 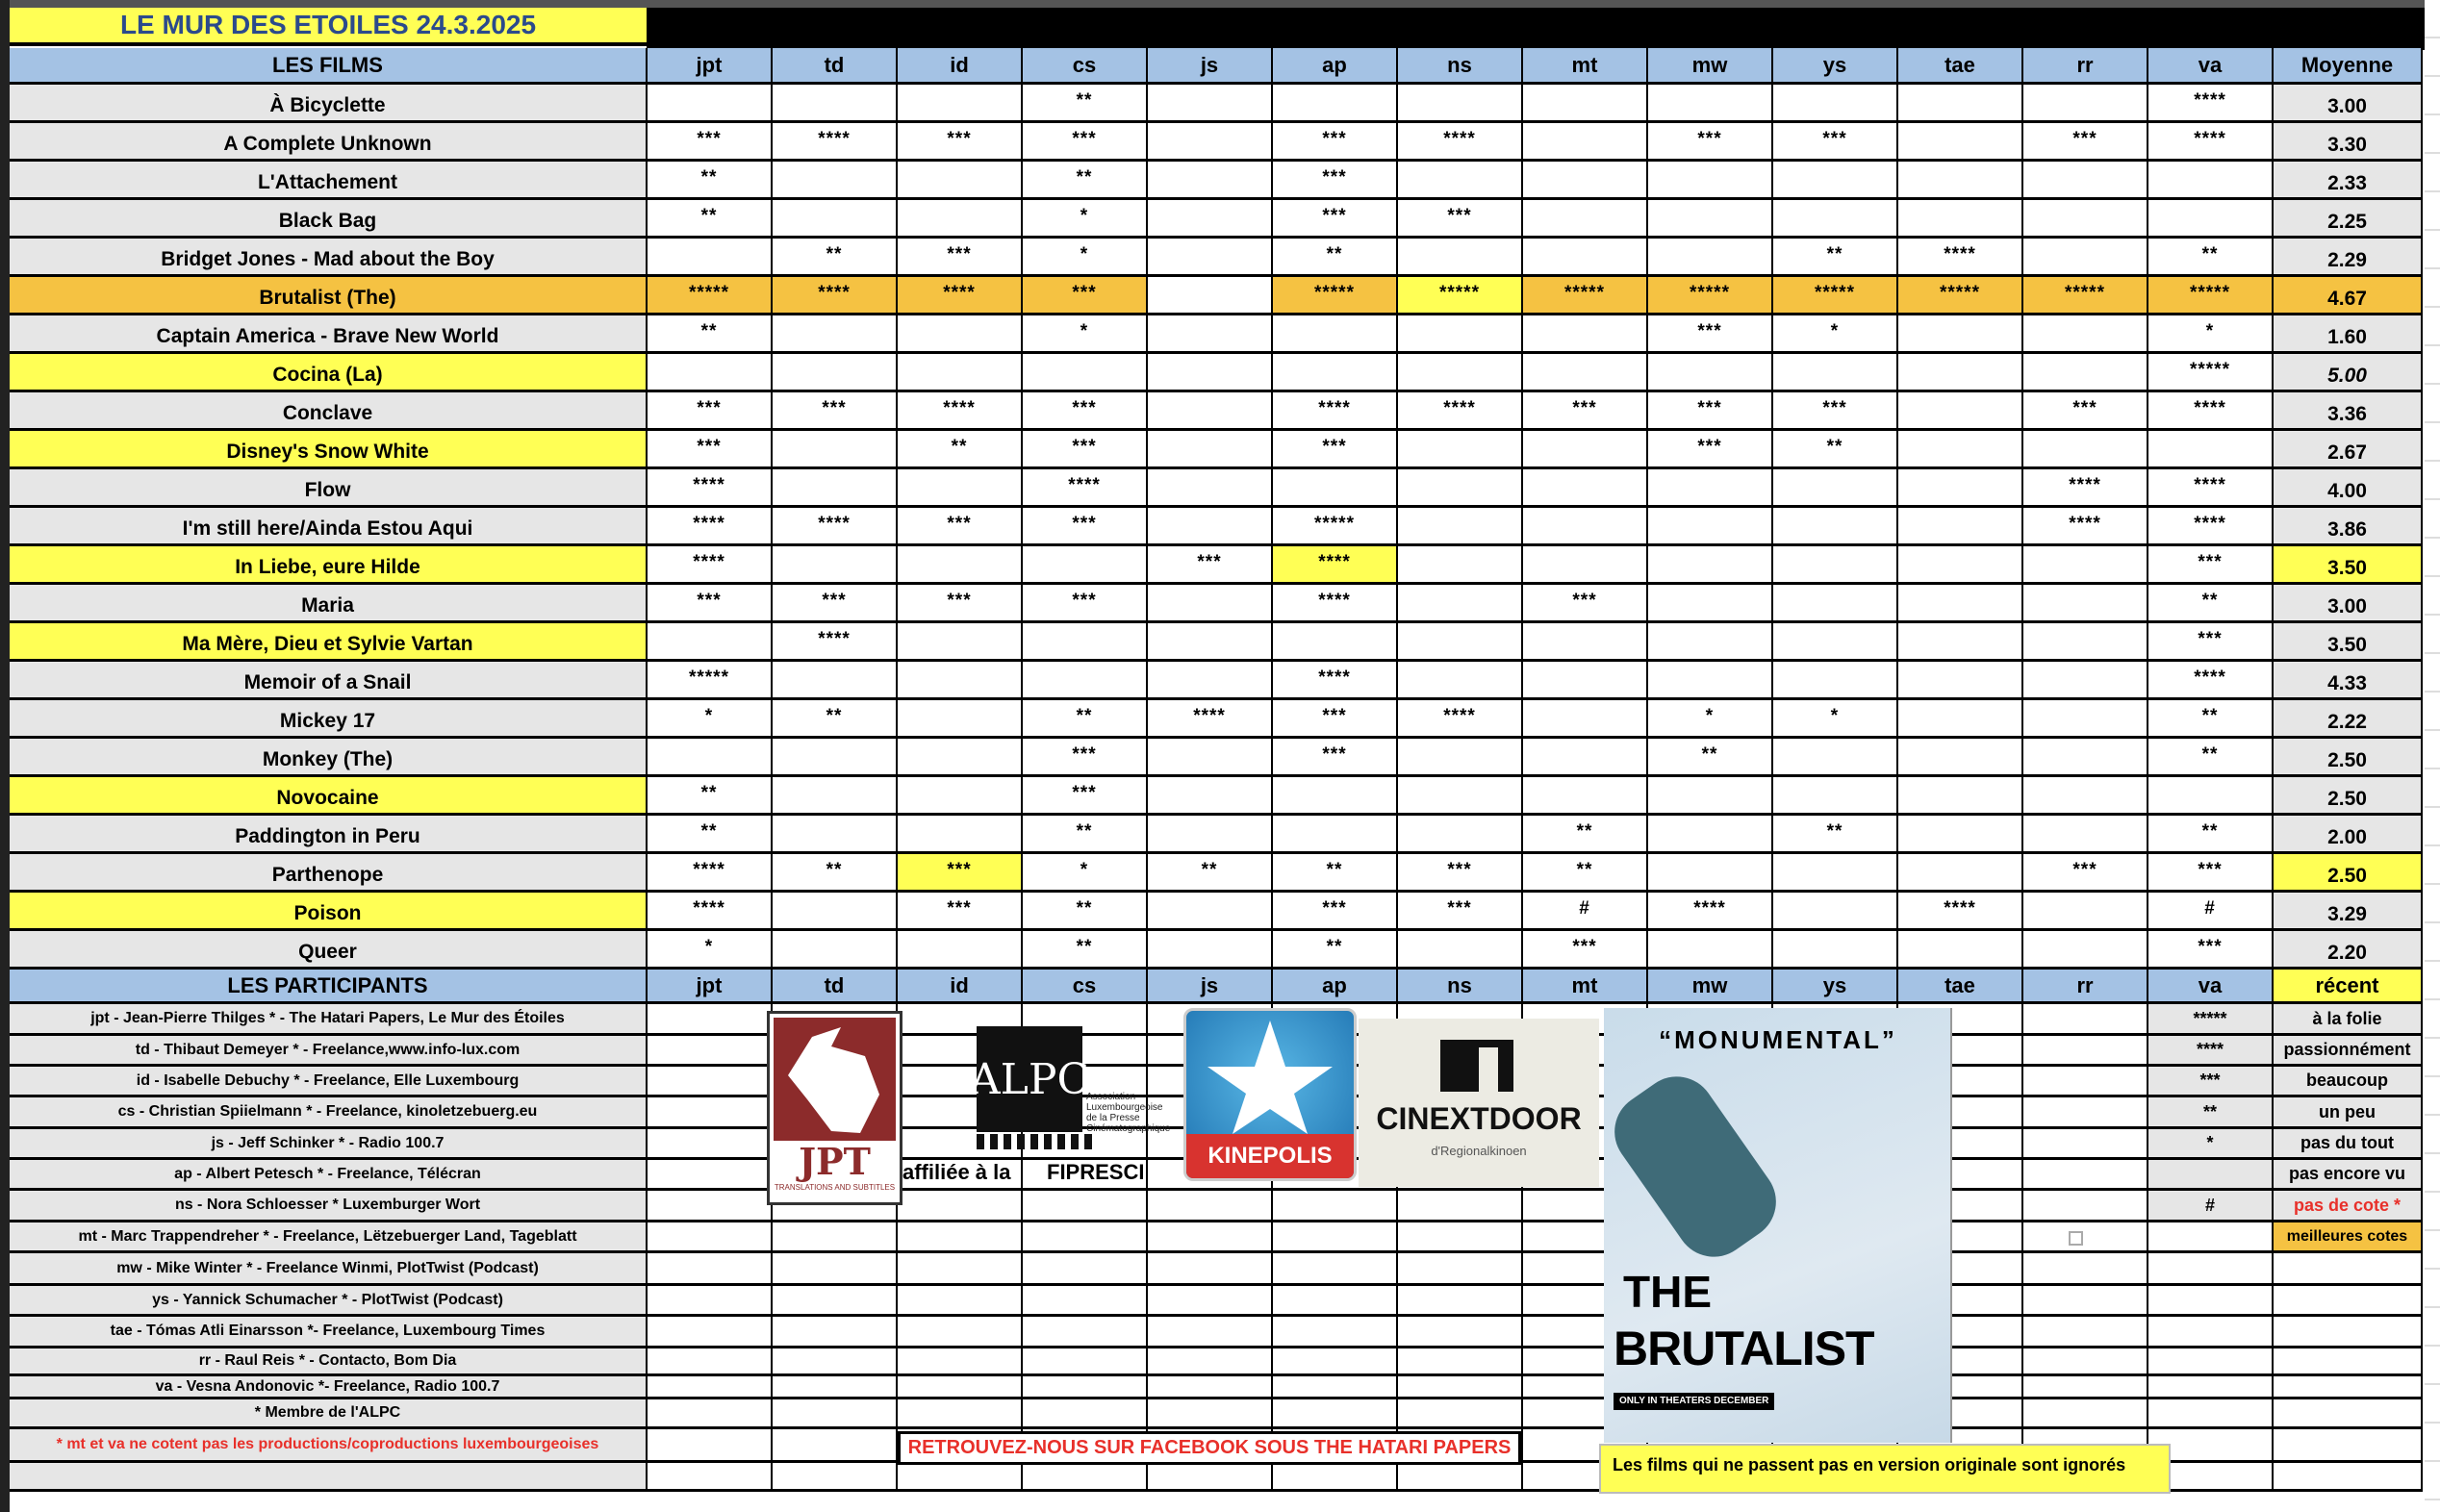 What do you see at coordinates (329, 527) in the screenshot?
I see `film-title: I'm still here/Ainda Estou Aqui` at bounding box center [329, 527].